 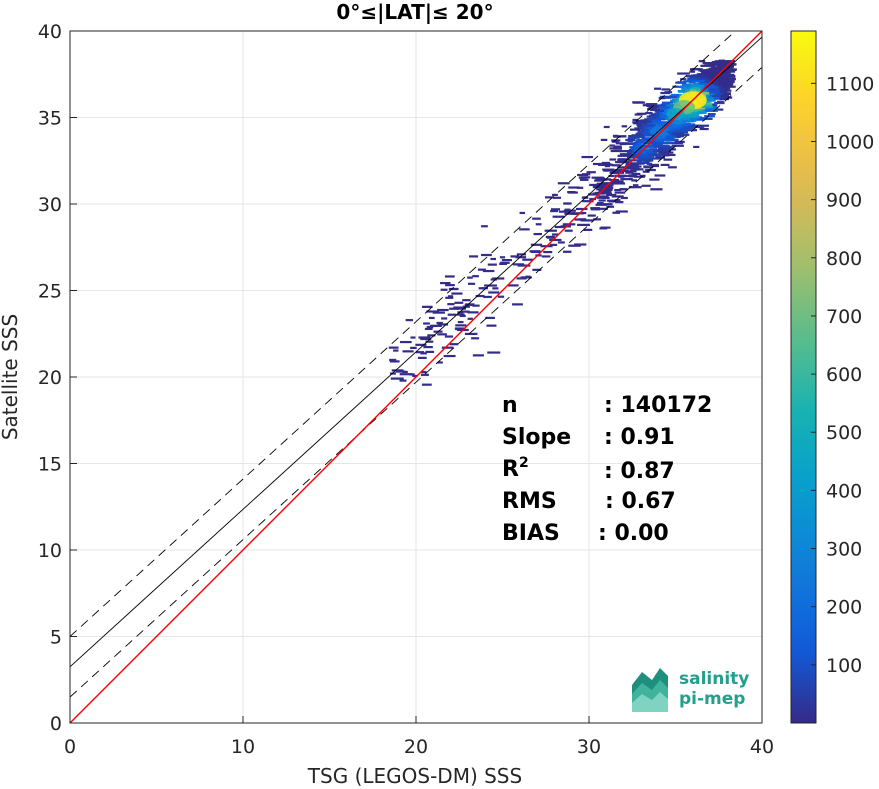 I want to click on colorbar-tick-label: 1100, so click(x=850, y=84).